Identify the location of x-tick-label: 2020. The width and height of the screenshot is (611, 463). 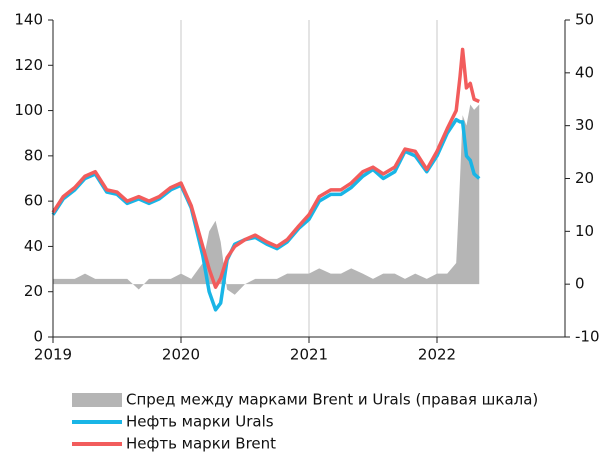
(181, 355).